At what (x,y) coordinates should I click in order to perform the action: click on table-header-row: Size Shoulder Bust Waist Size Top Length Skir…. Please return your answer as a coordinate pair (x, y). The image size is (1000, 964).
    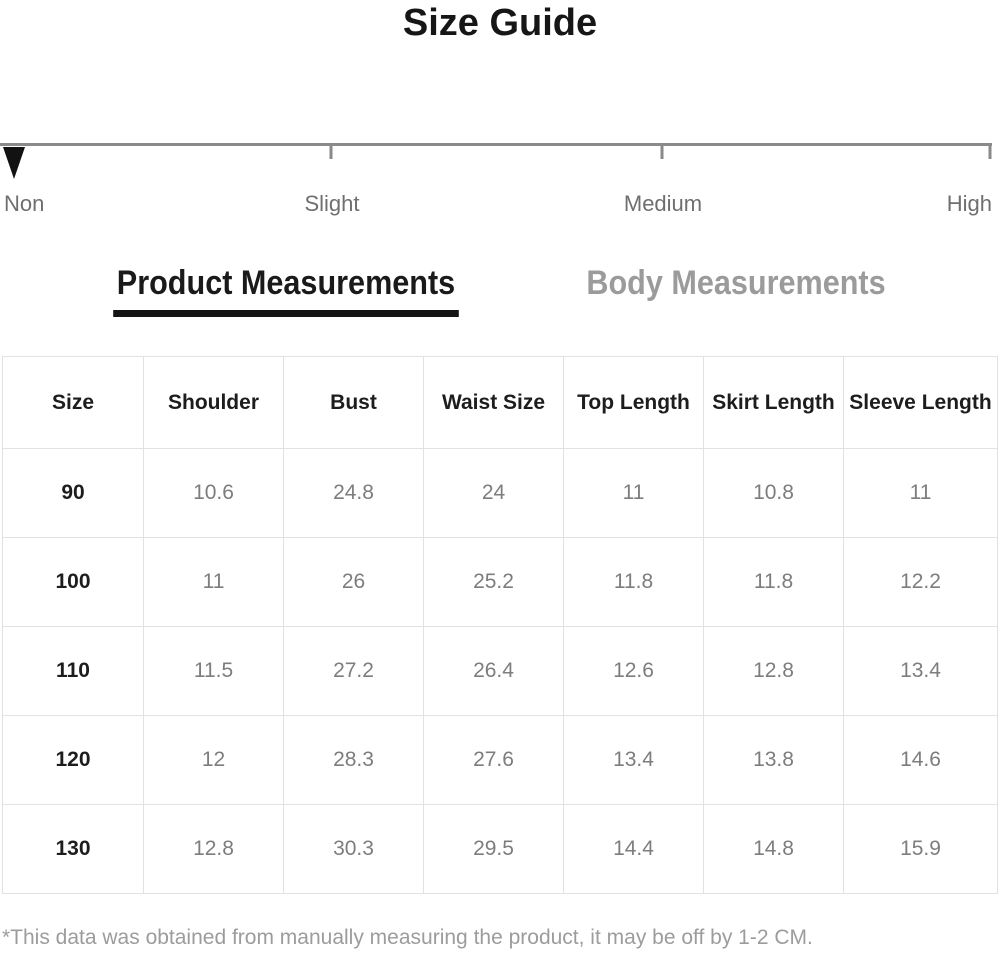
    Looking at the image, I should click on (500, 402).